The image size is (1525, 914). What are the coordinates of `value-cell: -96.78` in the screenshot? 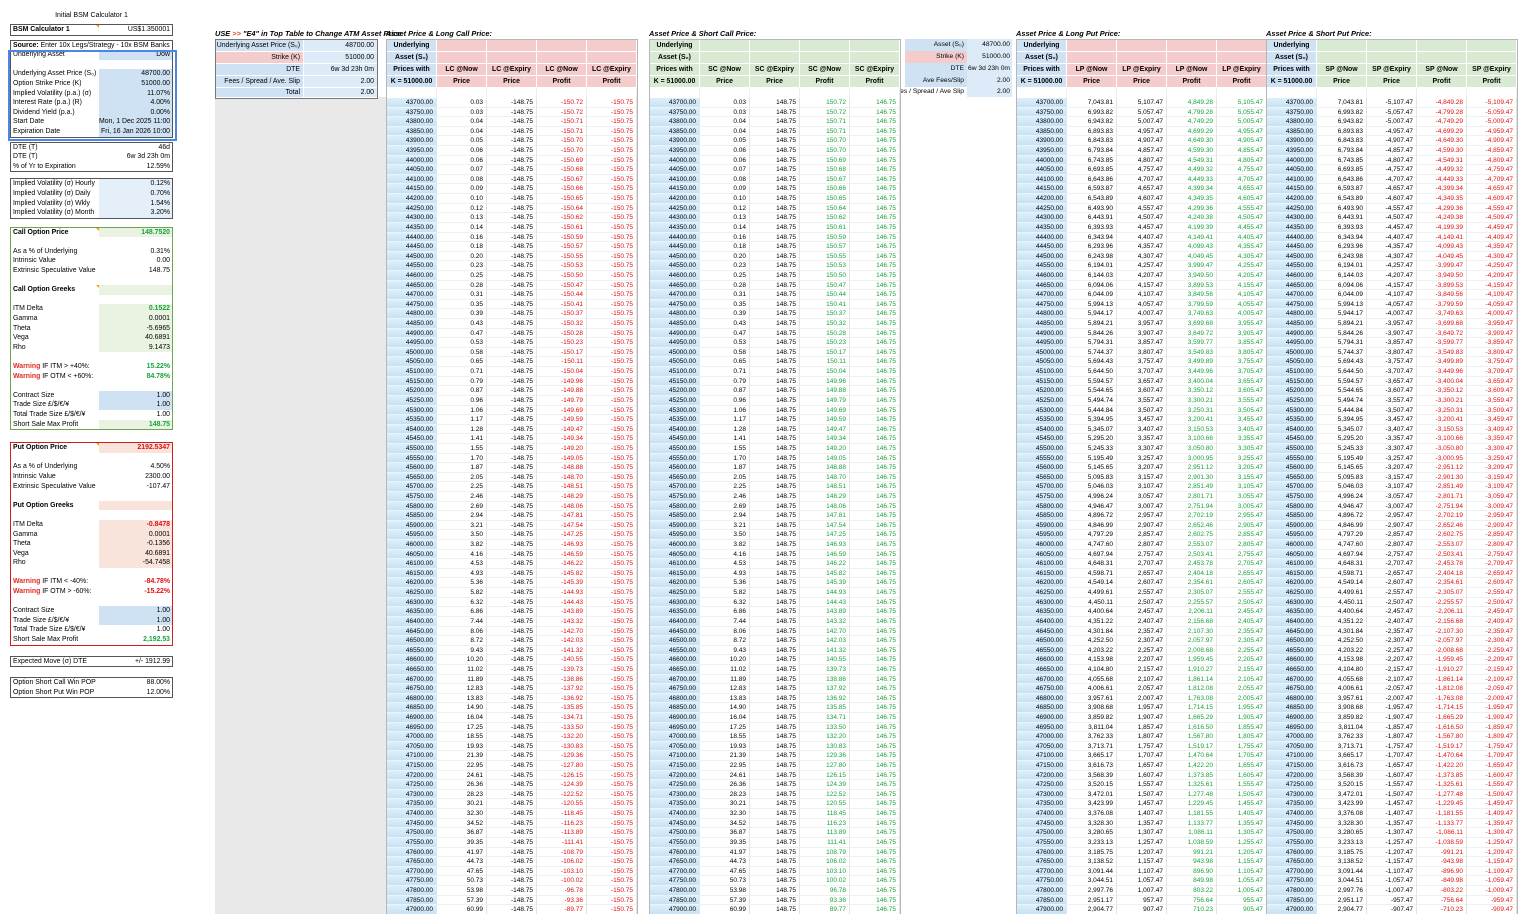 It's located at (562, 890).